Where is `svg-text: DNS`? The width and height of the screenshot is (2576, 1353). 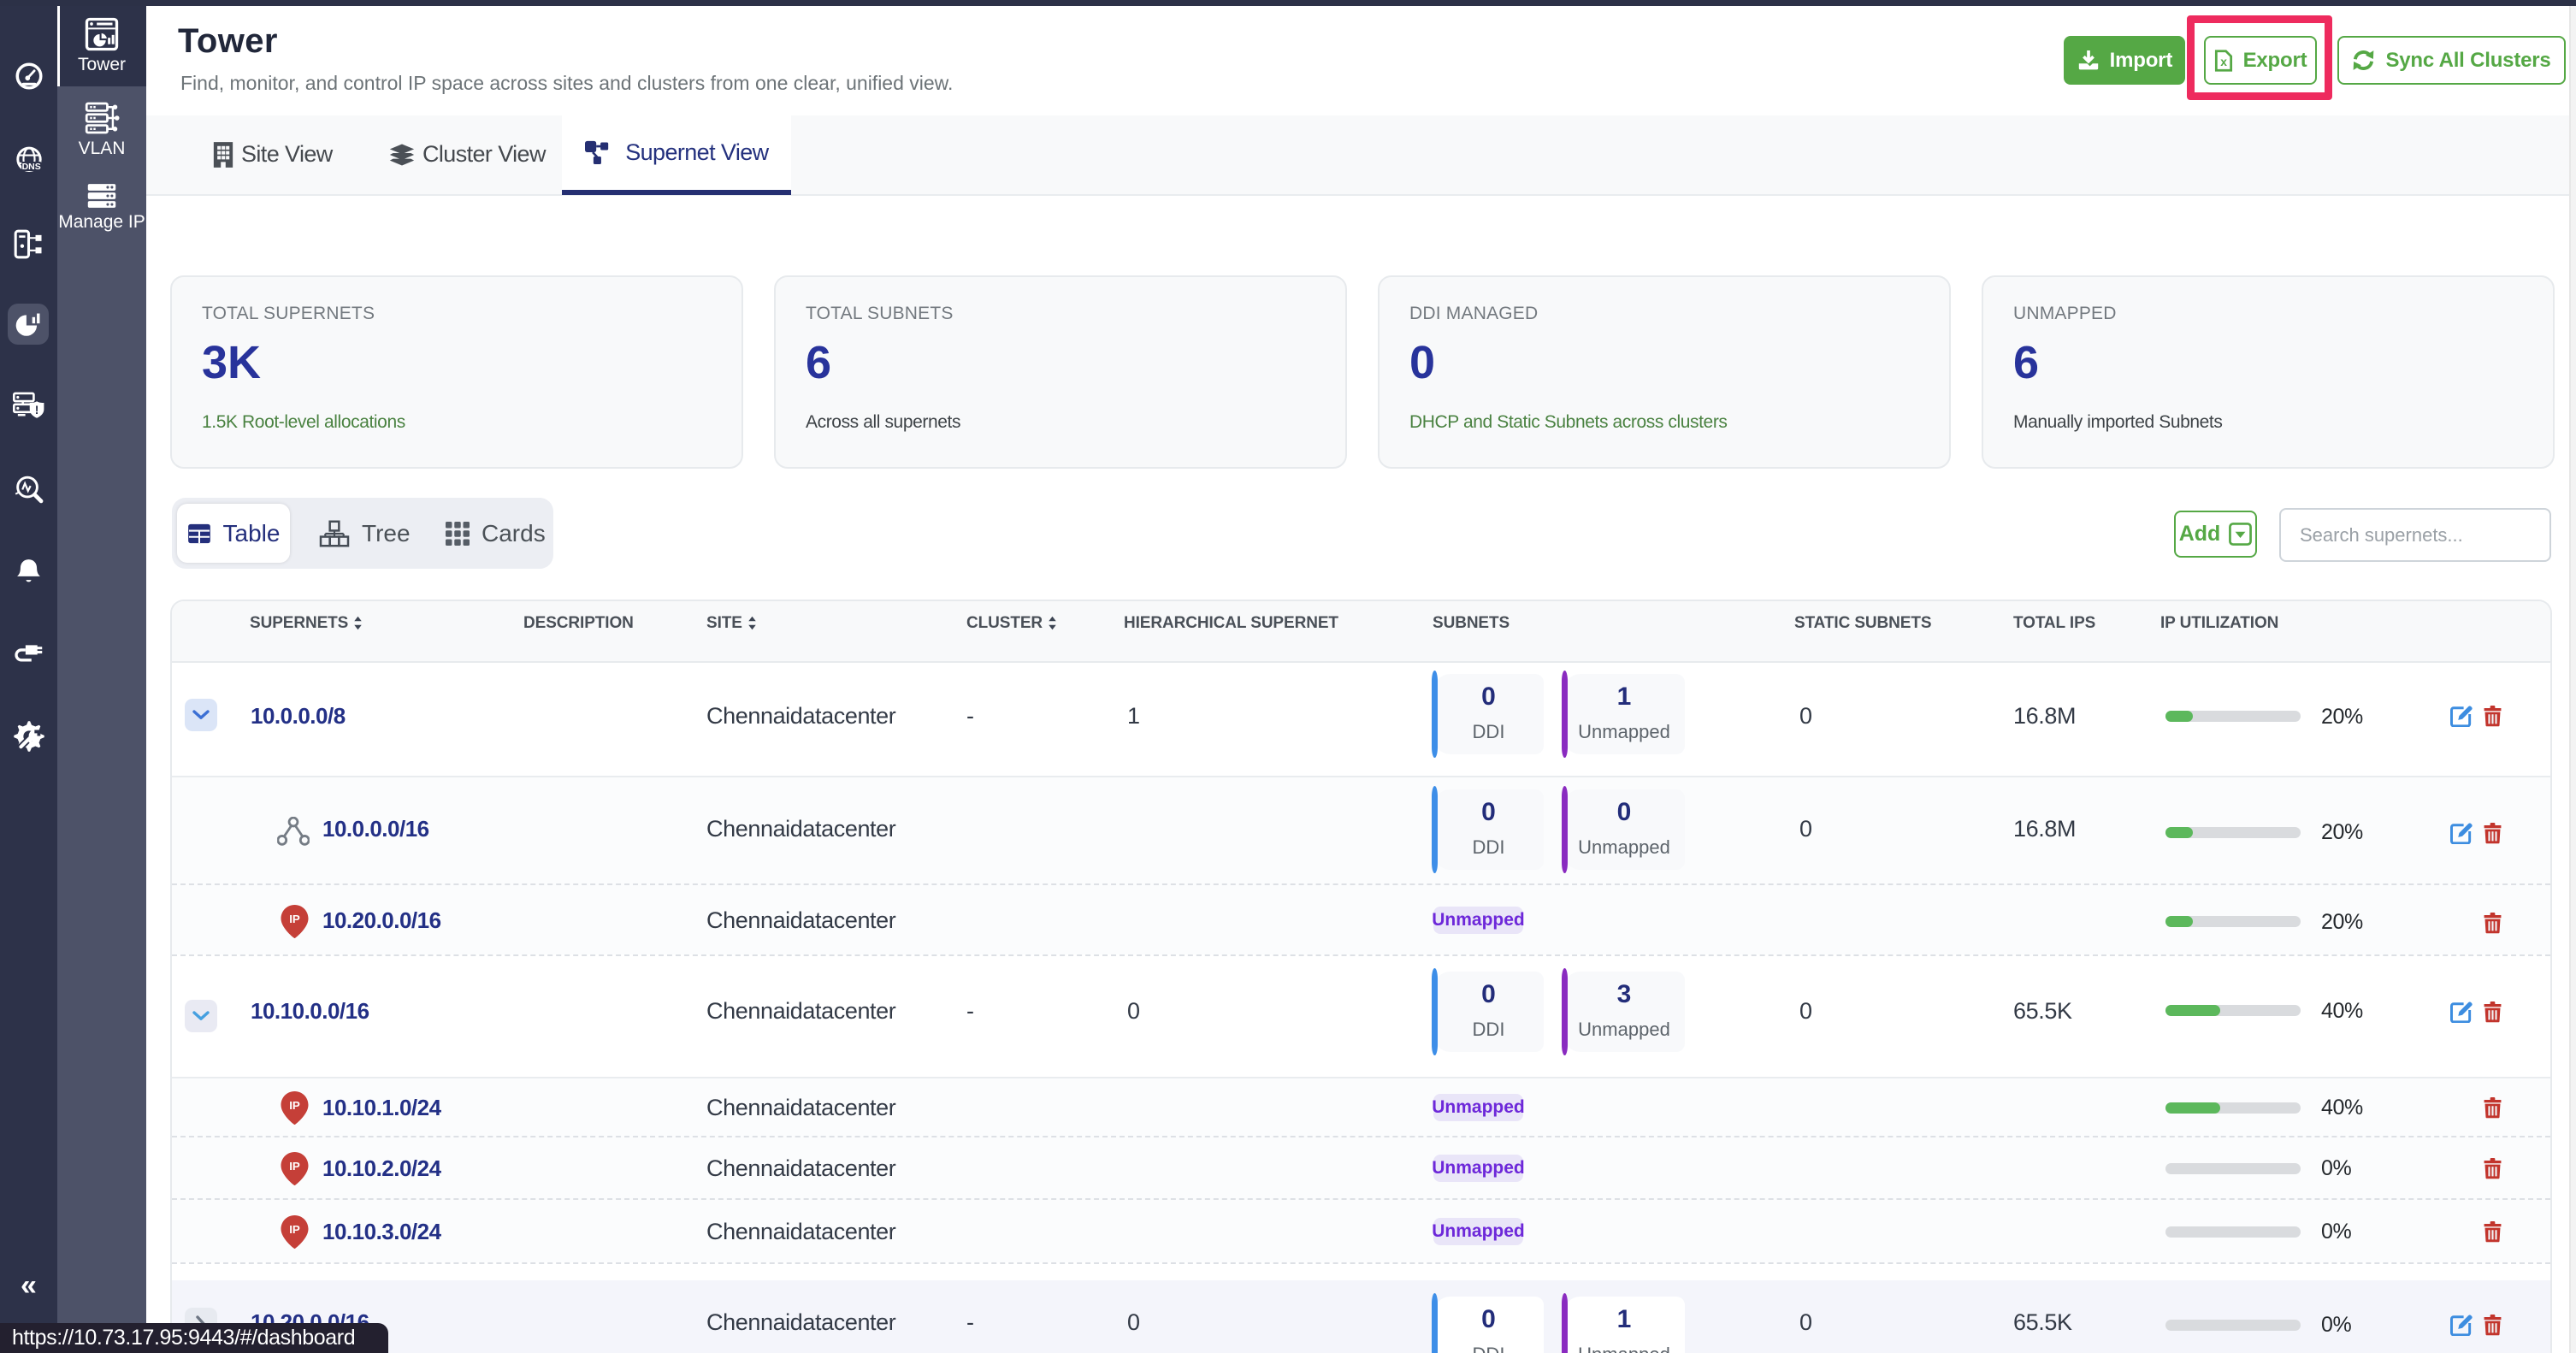 svg-text: DNS is located at coordinates (30, 167).